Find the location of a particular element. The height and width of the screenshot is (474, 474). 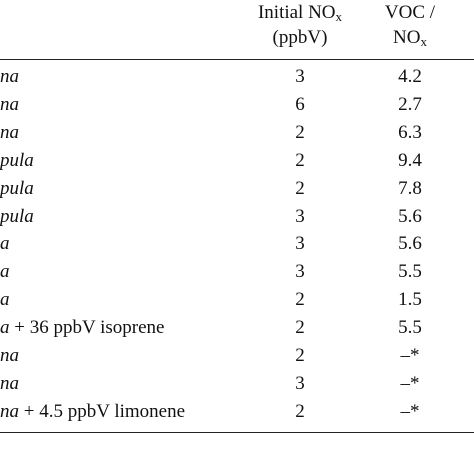

ratio-cell: 6.3 is located at coordinates (410, 132).